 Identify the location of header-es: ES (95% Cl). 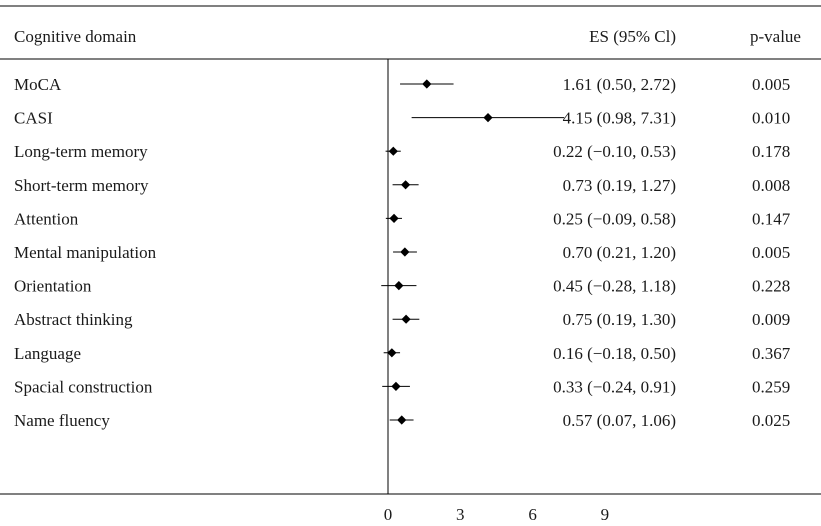
(632, 36).